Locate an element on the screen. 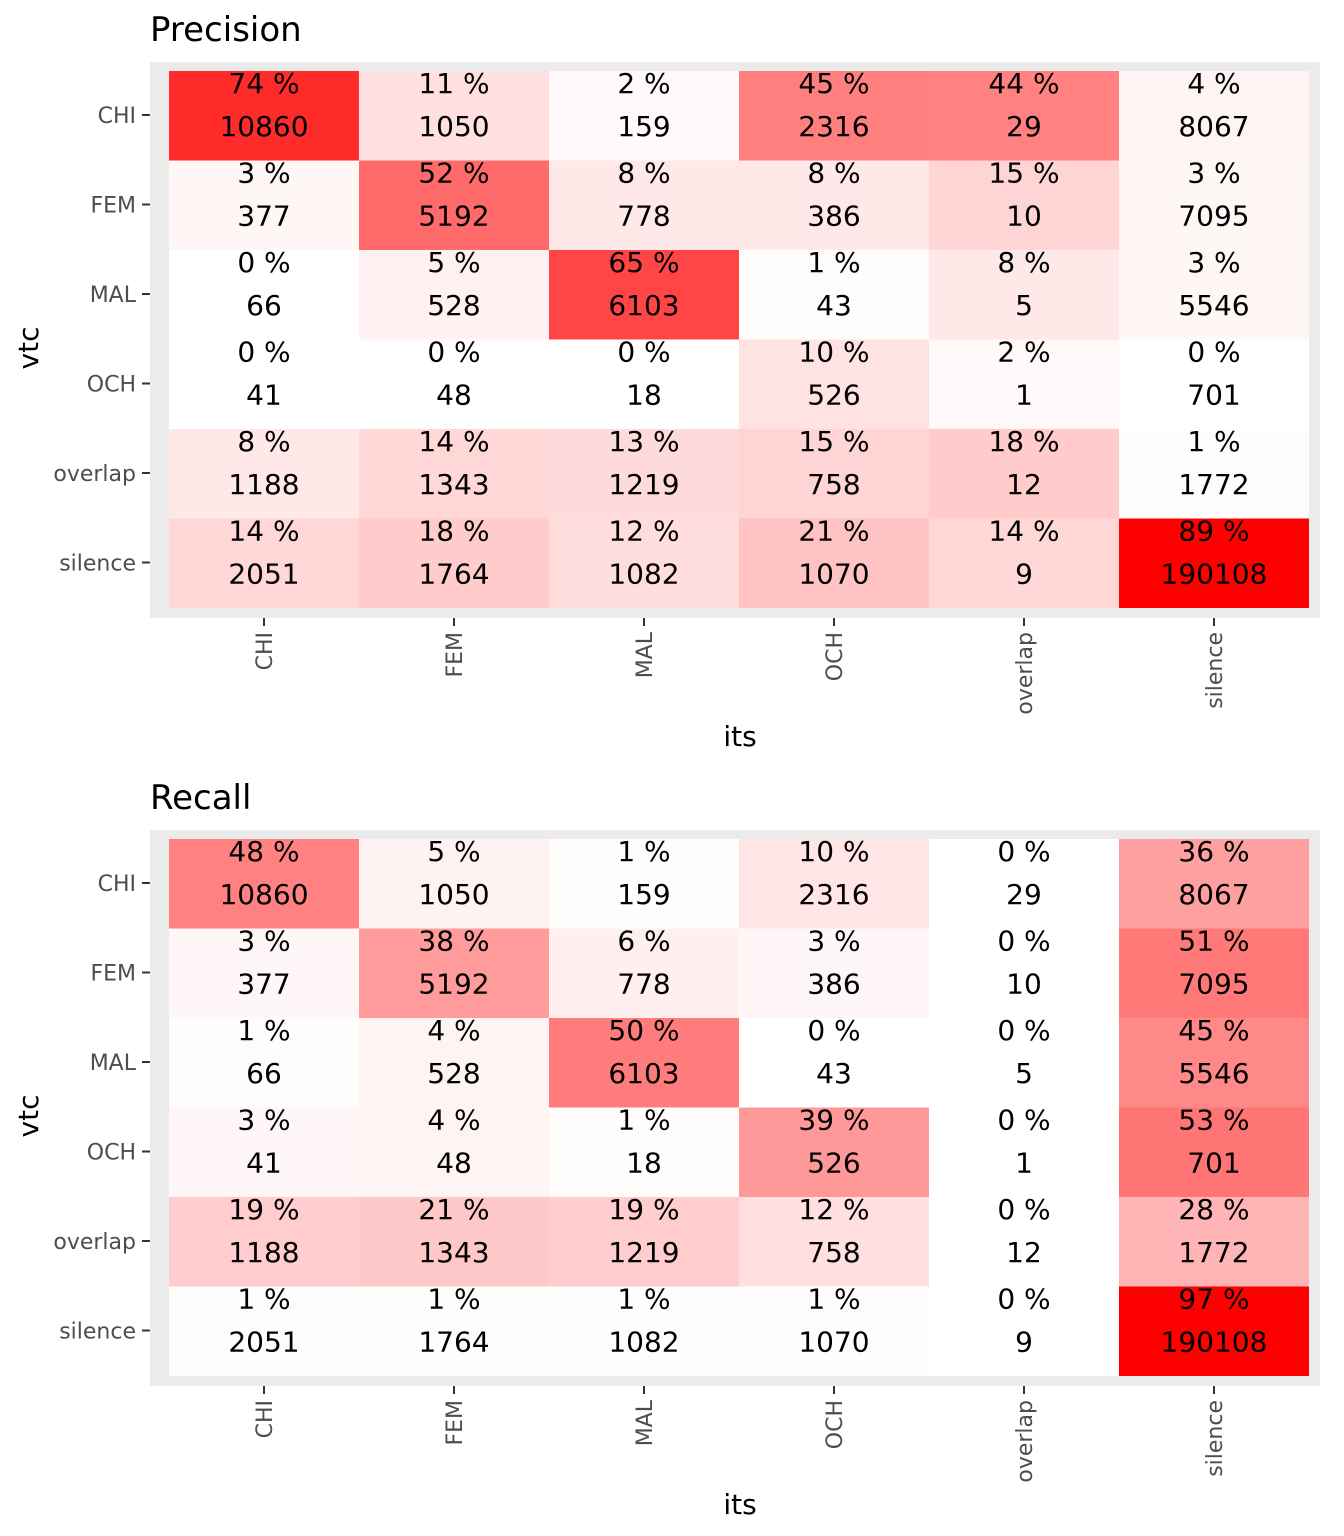  recall-cell-count-label: 41 is located at coordinates (264, 1163).